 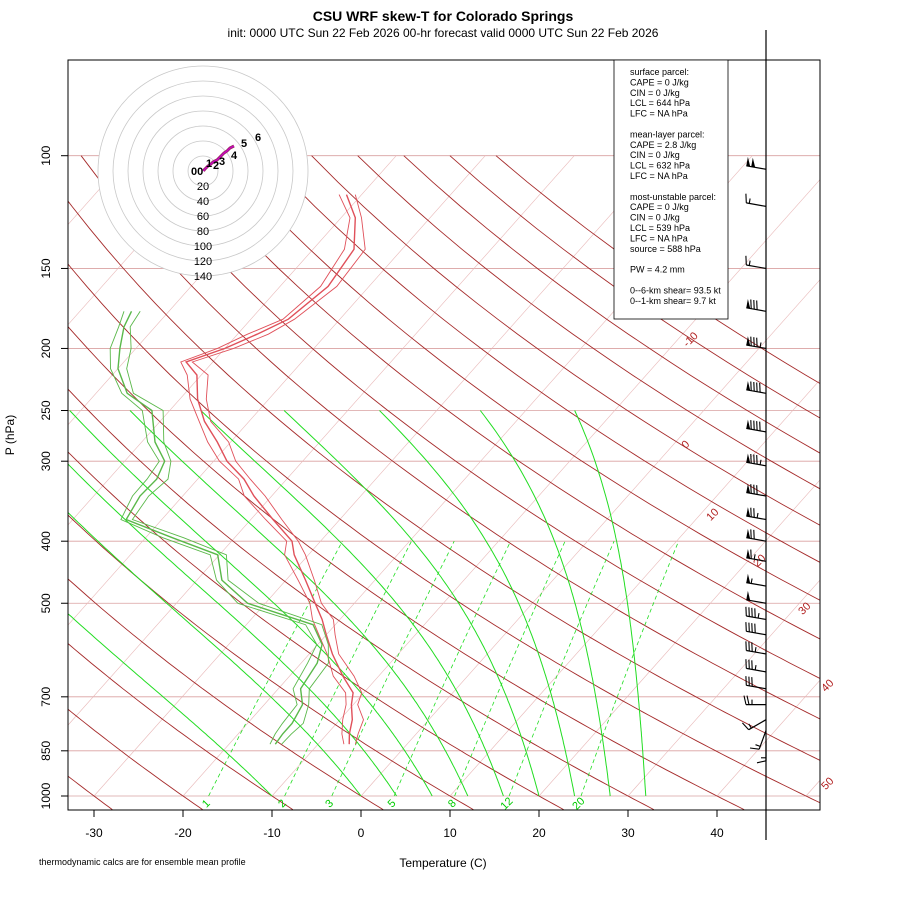 What do you see at coordinates (657, 270) in the screenshot?
I see `stats-line: PW = 4.2 mm` at bounding box center [657, 270].